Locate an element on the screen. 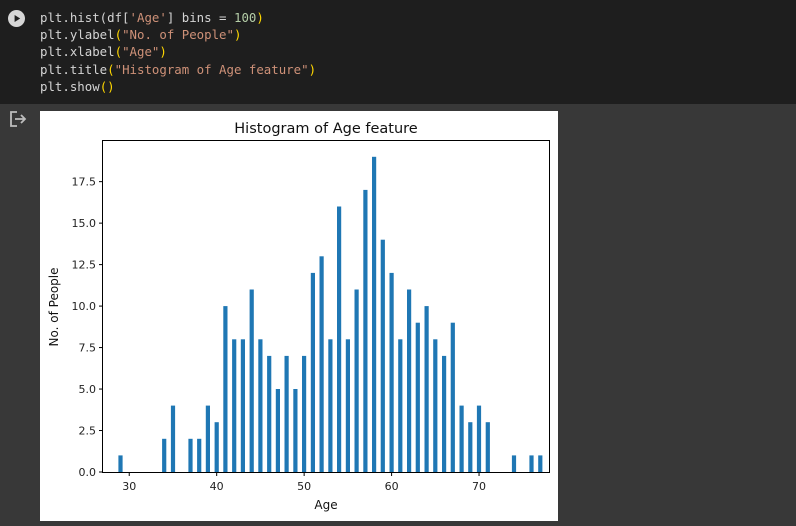 The image size is (796, 526). code-token: plt.show is located at coordinates (70, 86).